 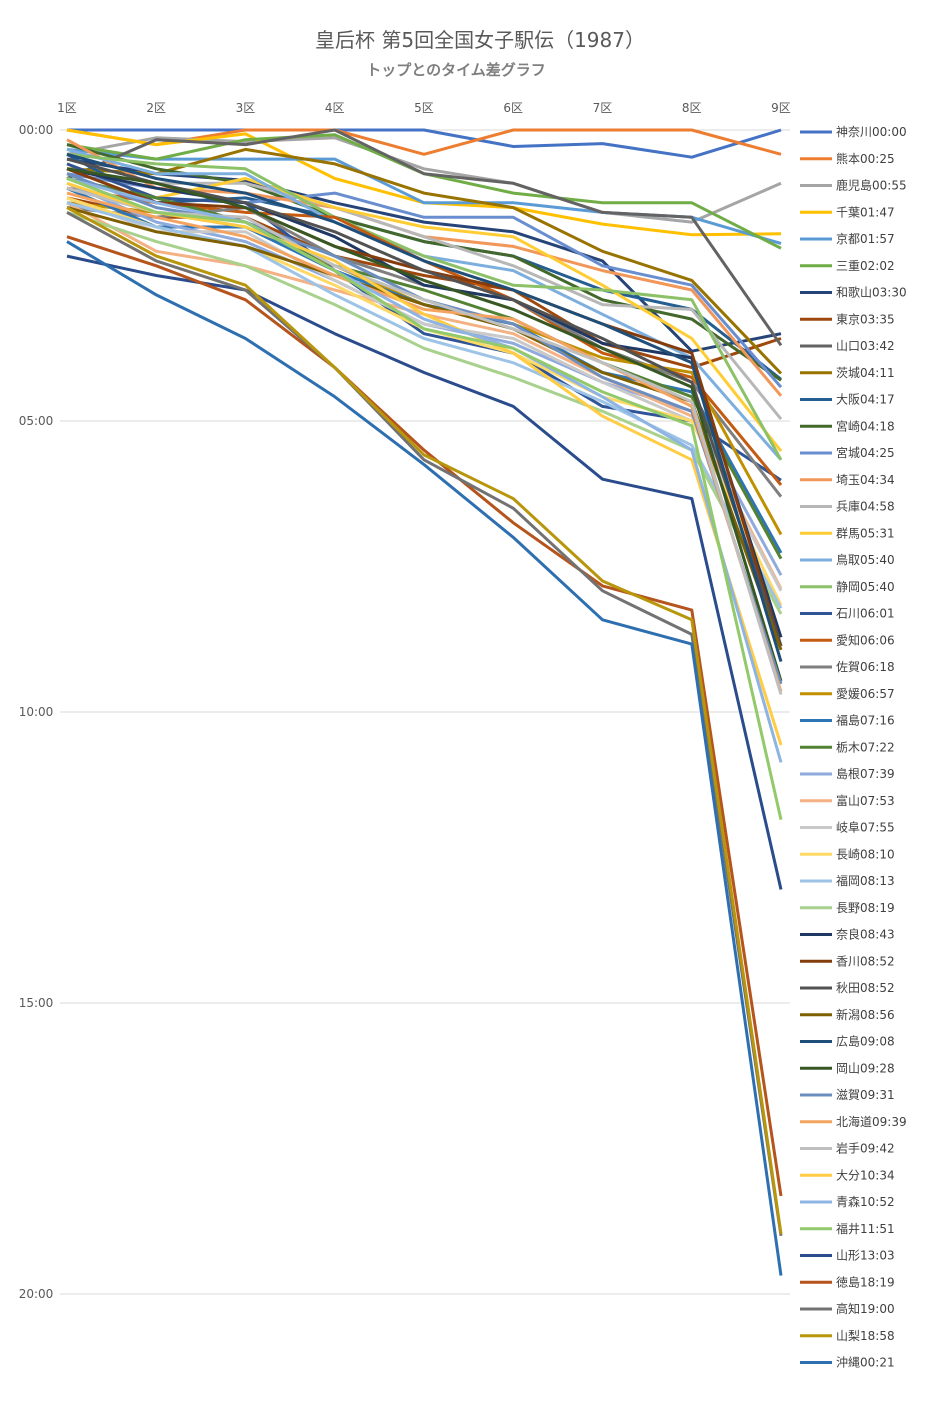 What do you see at coordinates (865, 828) in the screenshot?
I see `legend-label: 岐阜07:55` at bounding box center [865, 828].